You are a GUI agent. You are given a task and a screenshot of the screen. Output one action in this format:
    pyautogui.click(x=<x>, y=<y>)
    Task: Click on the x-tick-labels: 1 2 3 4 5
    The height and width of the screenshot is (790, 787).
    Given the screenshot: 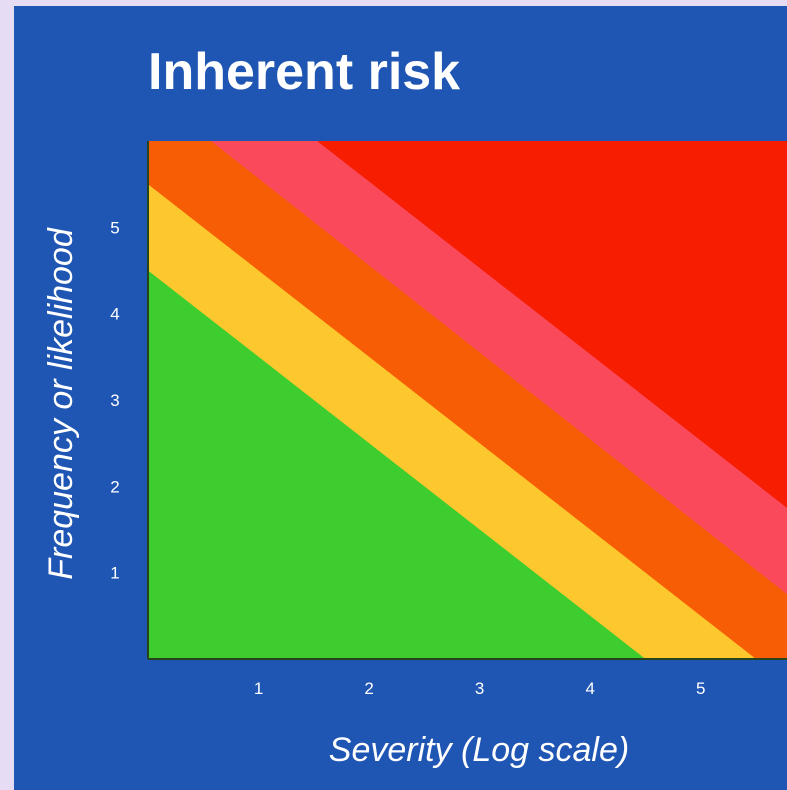 What is the action you would take?
    pyautogui.click(x=480, y=688)
    